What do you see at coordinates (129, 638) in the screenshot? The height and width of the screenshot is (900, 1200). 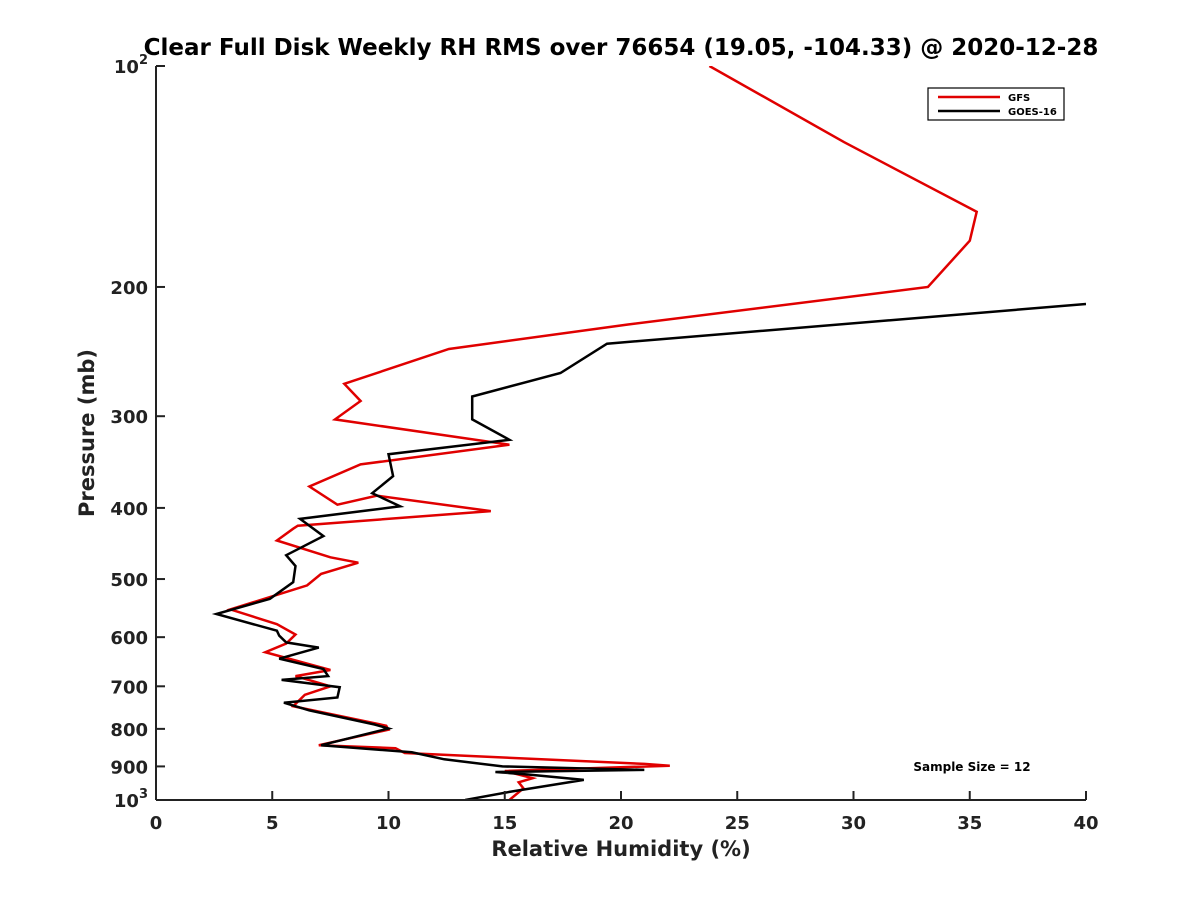 I see `y-tick-label: 600` at bounding box center [129, 638].